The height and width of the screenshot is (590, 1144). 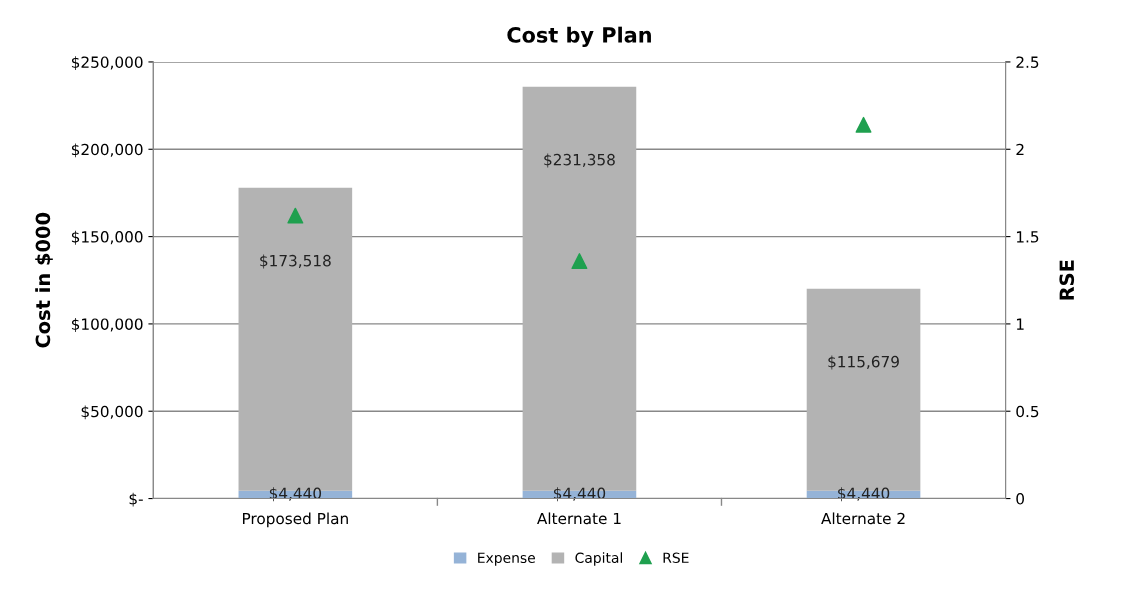 I want to click on legend-label: Expense, so click(x=506, y=559).